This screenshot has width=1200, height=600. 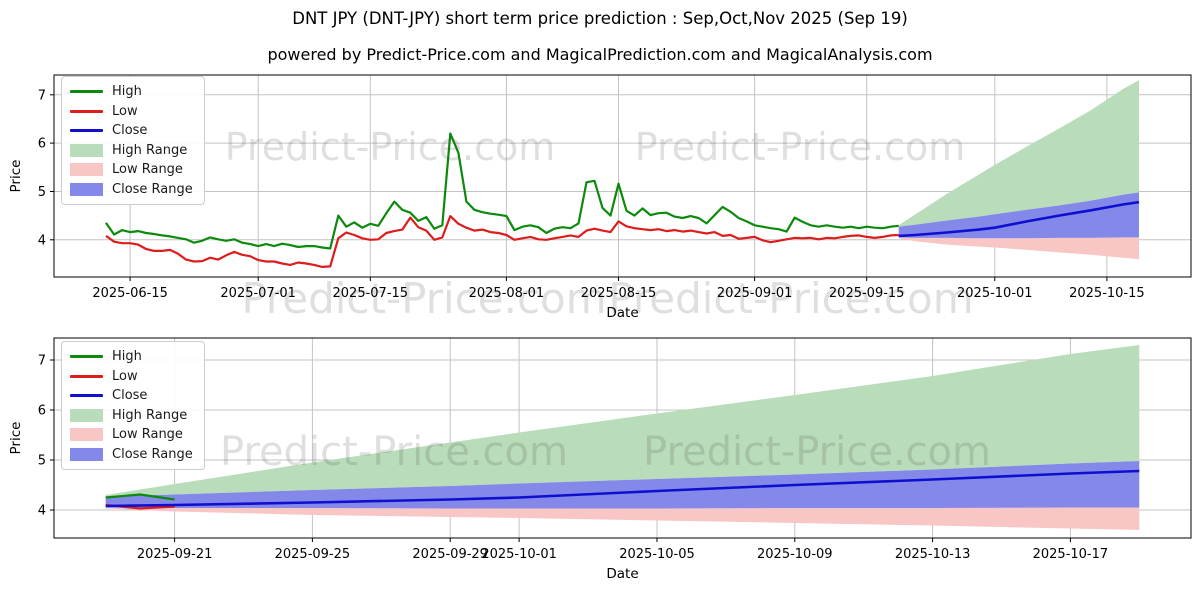 I want to click on x-tick-label: 2025-09-15, so click(x=867, y=293).